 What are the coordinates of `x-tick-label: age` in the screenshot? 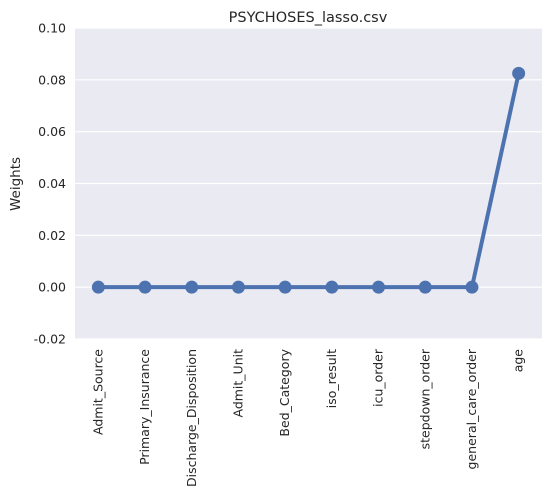 It's located at (518, 361).